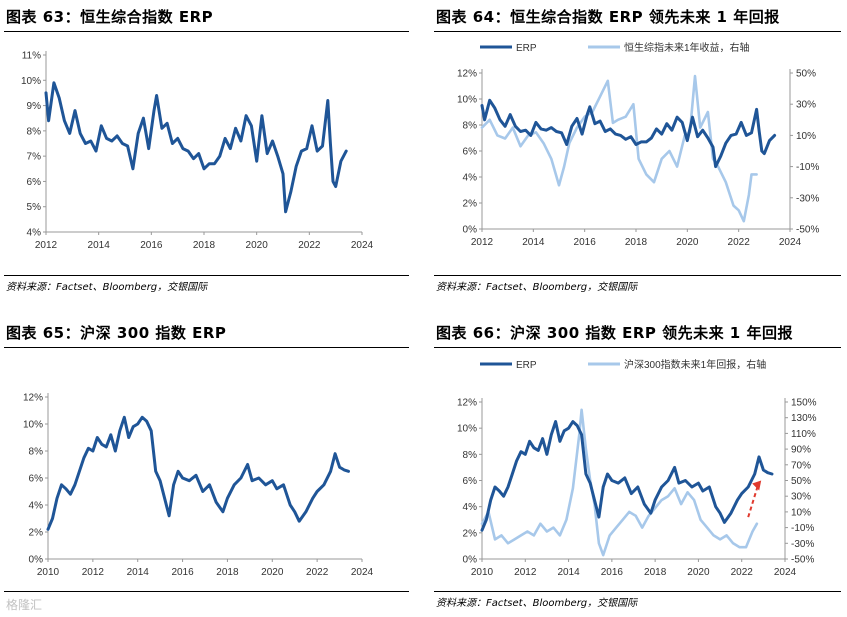 The width and height of the screenshot is (847, 617). What do you see at coordinates (470, 560) in the screenshot?
I see `y-tick-label: 0%` at bounding box center [470, 560].